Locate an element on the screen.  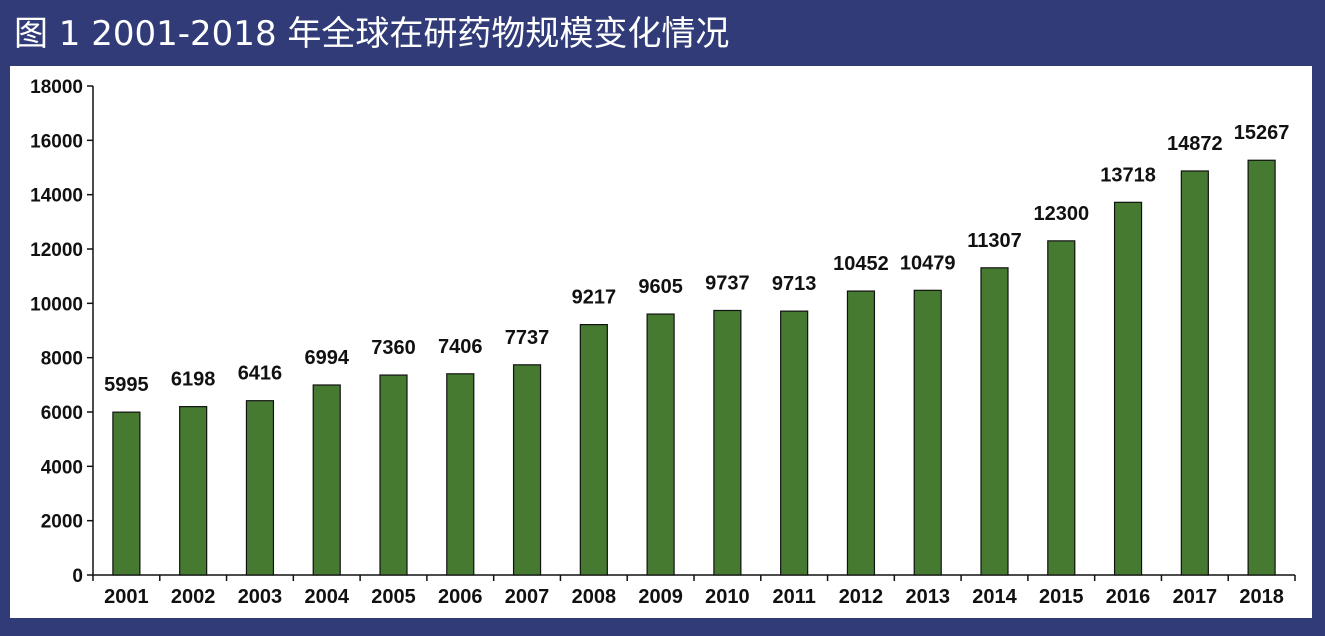
bar-2009 is located at coordinates (660, 444).